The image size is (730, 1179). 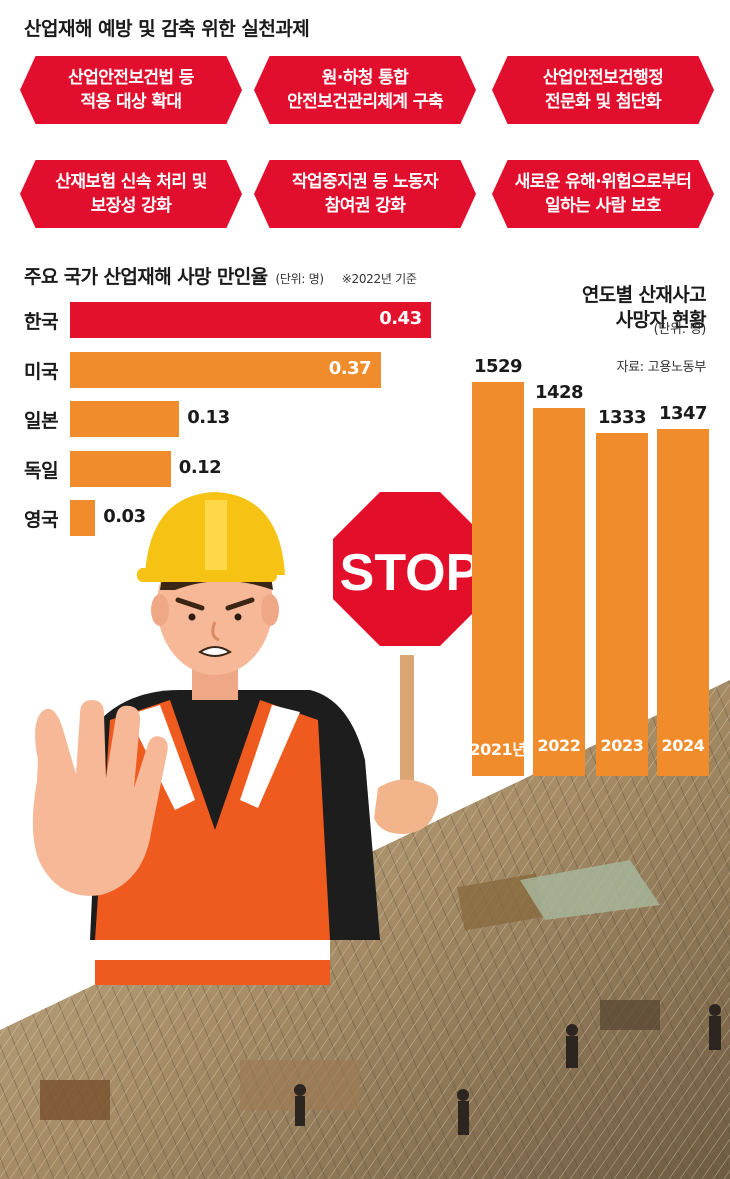 I want to click on task-banner: 산업안전보건법 등 적용 대상 확대, so click(x=131, y=90).